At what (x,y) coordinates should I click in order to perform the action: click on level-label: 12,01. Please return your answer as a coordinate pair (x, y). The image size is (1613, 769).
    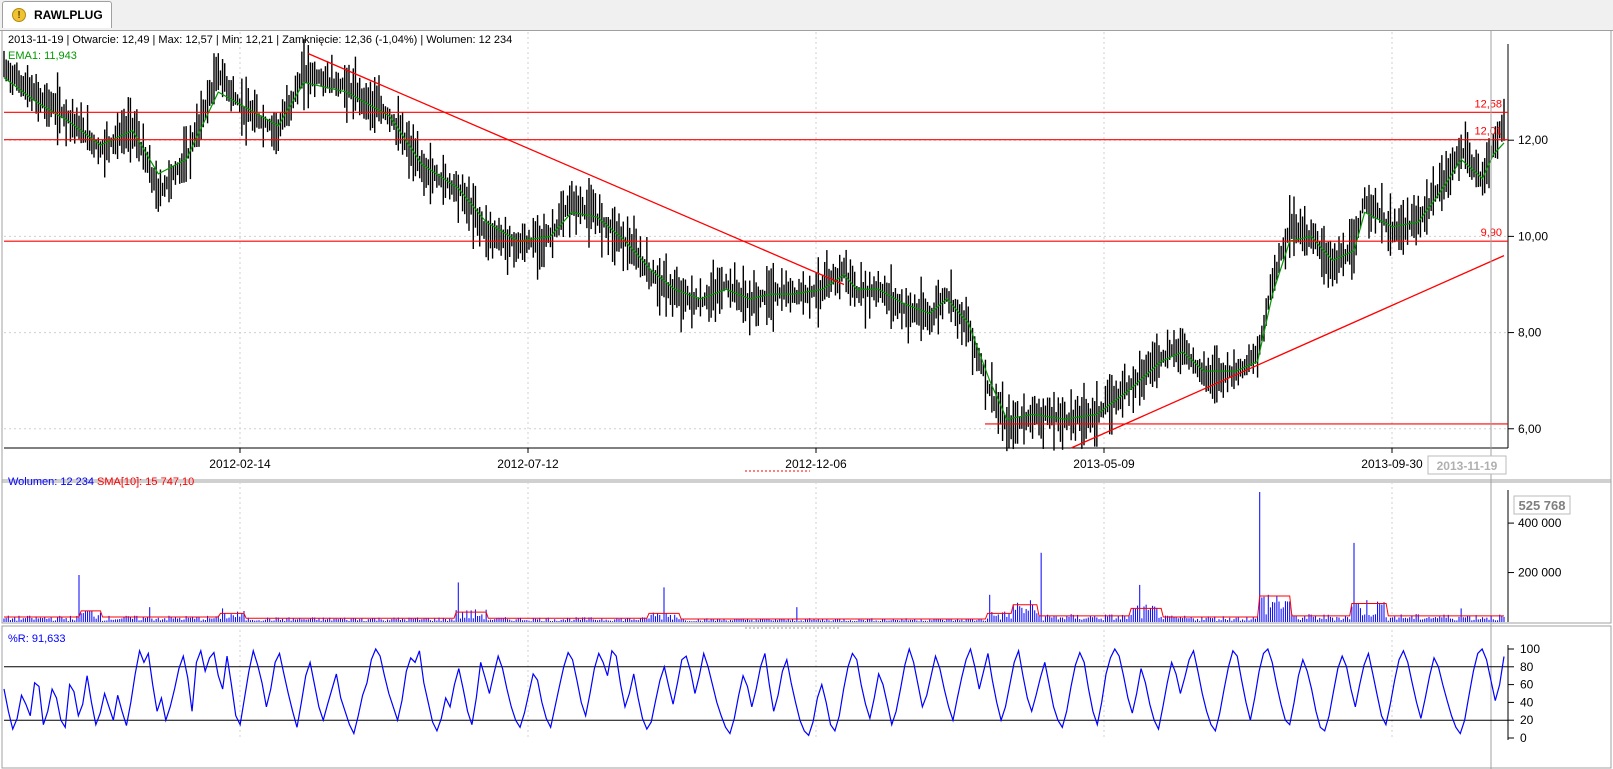
    Looking at the image, I should click on (1488, 132).